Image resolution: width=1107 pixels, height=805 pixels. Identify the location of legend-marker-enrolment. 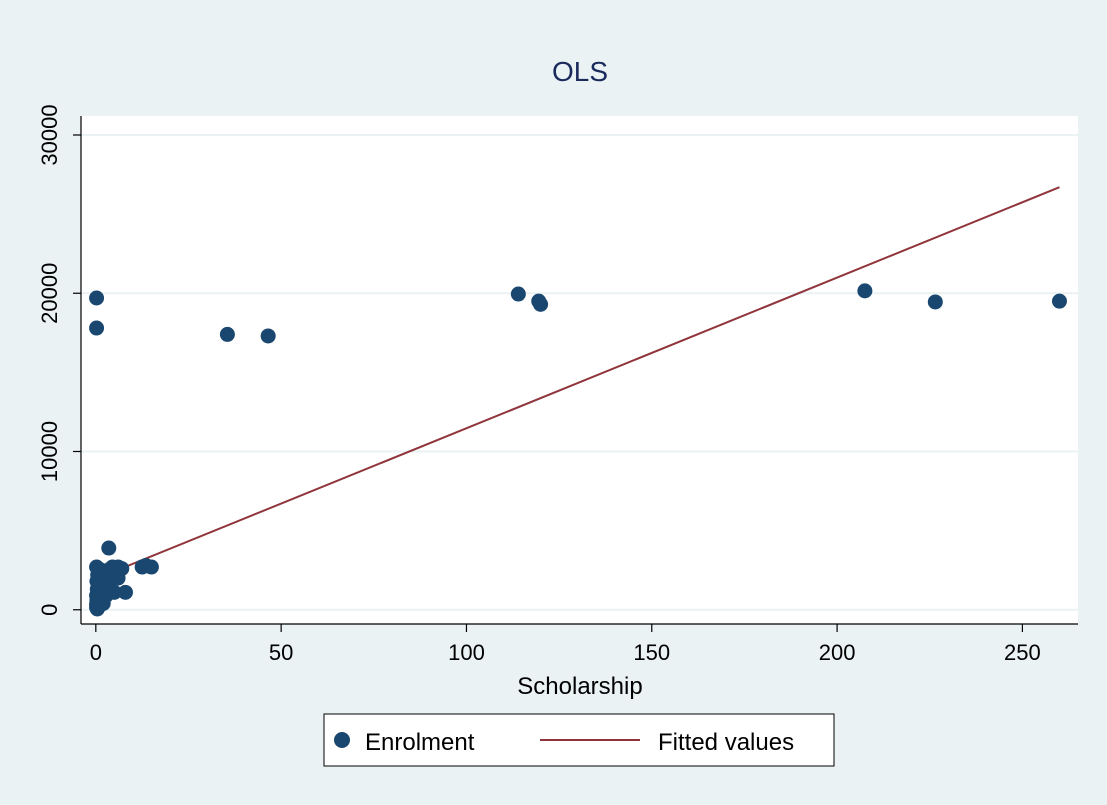
(342, 740).